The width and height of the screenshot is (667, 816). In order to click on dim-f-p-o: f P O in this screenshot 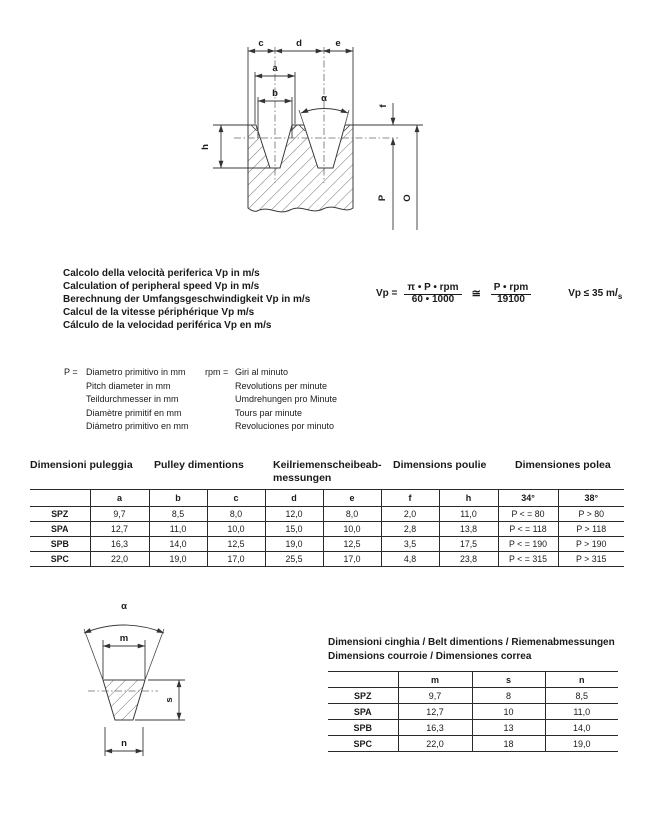, I will do `click(388, 166)`.